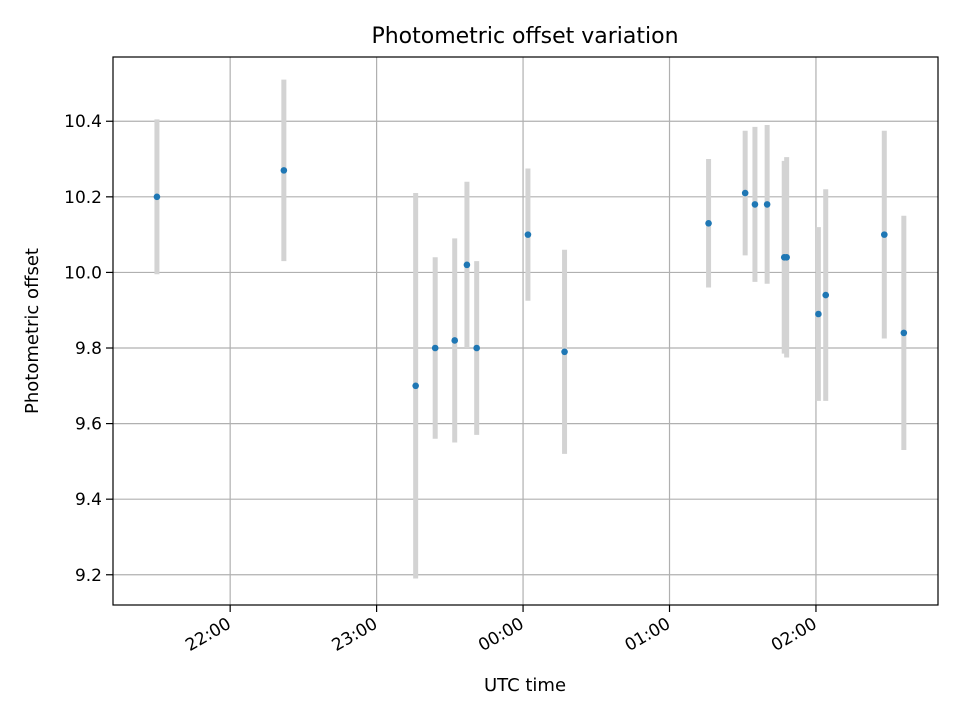 The height and width of the screenshot is (720, 960). I want to click on y-tick-label: 10.4, so click(83, 122).